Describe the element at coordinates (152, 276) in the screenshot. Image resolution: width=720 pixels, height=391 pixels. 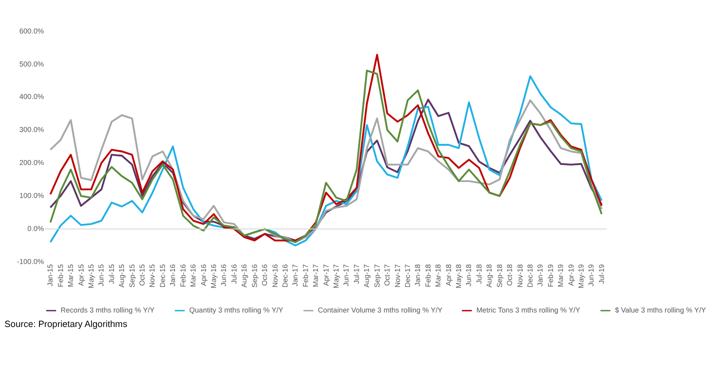
I see `x-tick-label: Nov-15` at that location.